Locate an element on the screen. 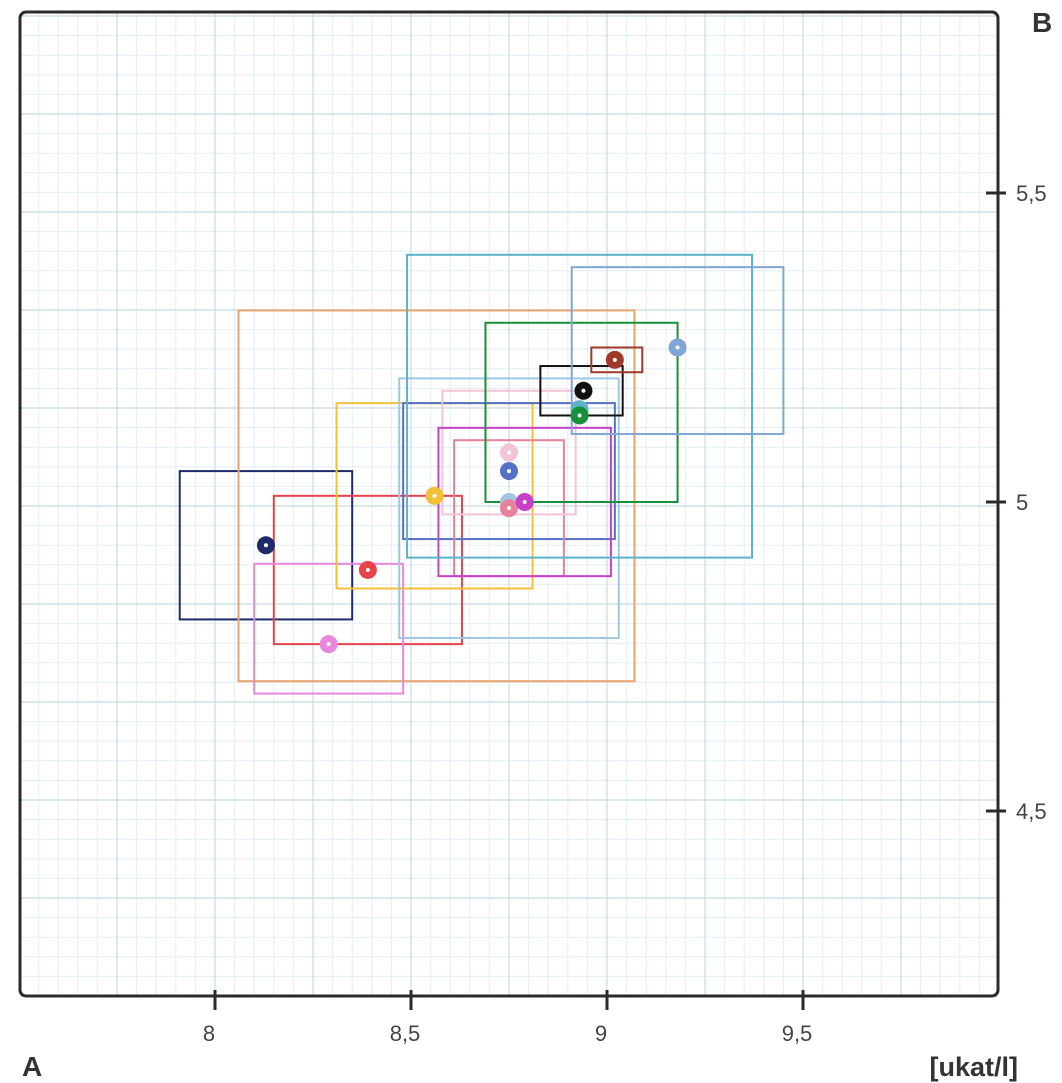  x-tick-label: 9,5 is located at coordinates (797, 1033).